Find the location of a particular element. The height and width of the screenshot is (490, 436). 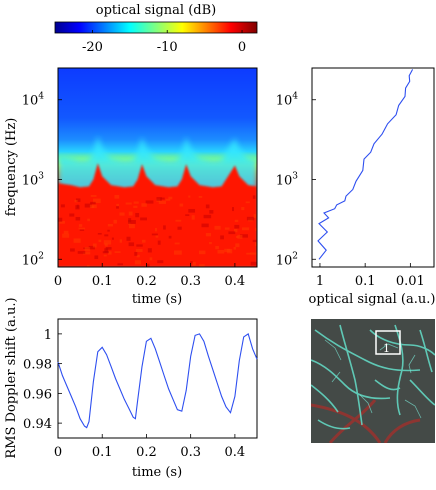

vessel-capillaries is located at coordinates (373, 379).